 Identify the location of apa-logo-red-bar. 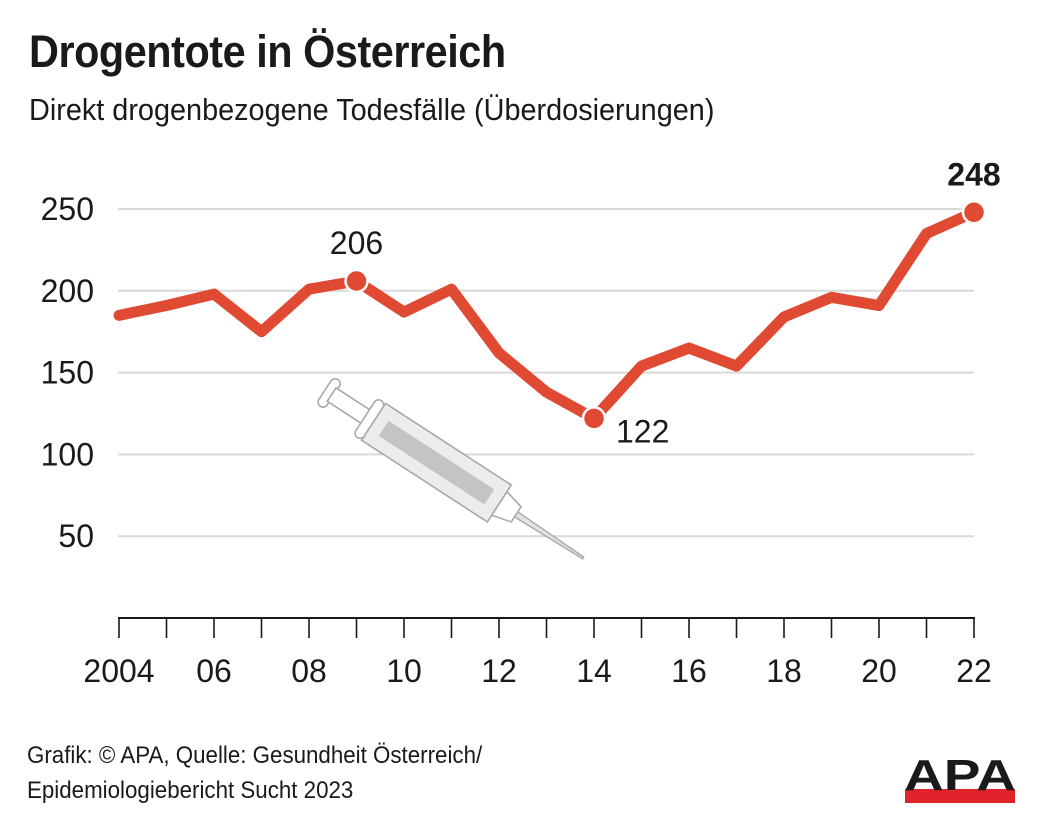
(960, 796).